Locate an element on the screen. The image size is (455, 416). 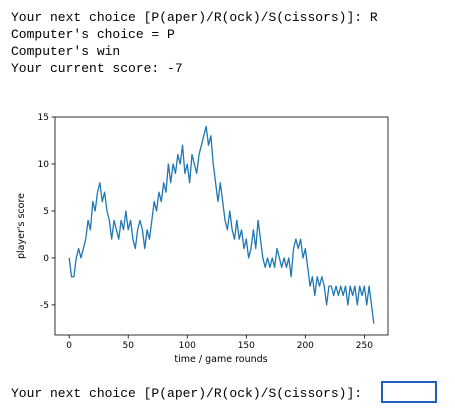
y-tick-label: 0 is located at coordinates (46, 259).